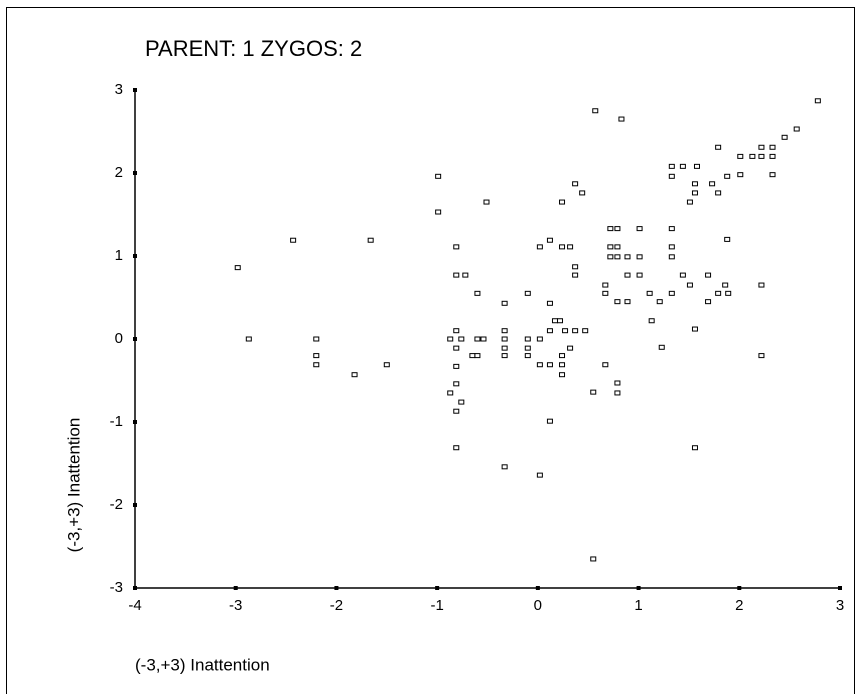  Describe the element at coordinates (538, 605) in the screenshot. I see `x-tick-label: 0` at that location.